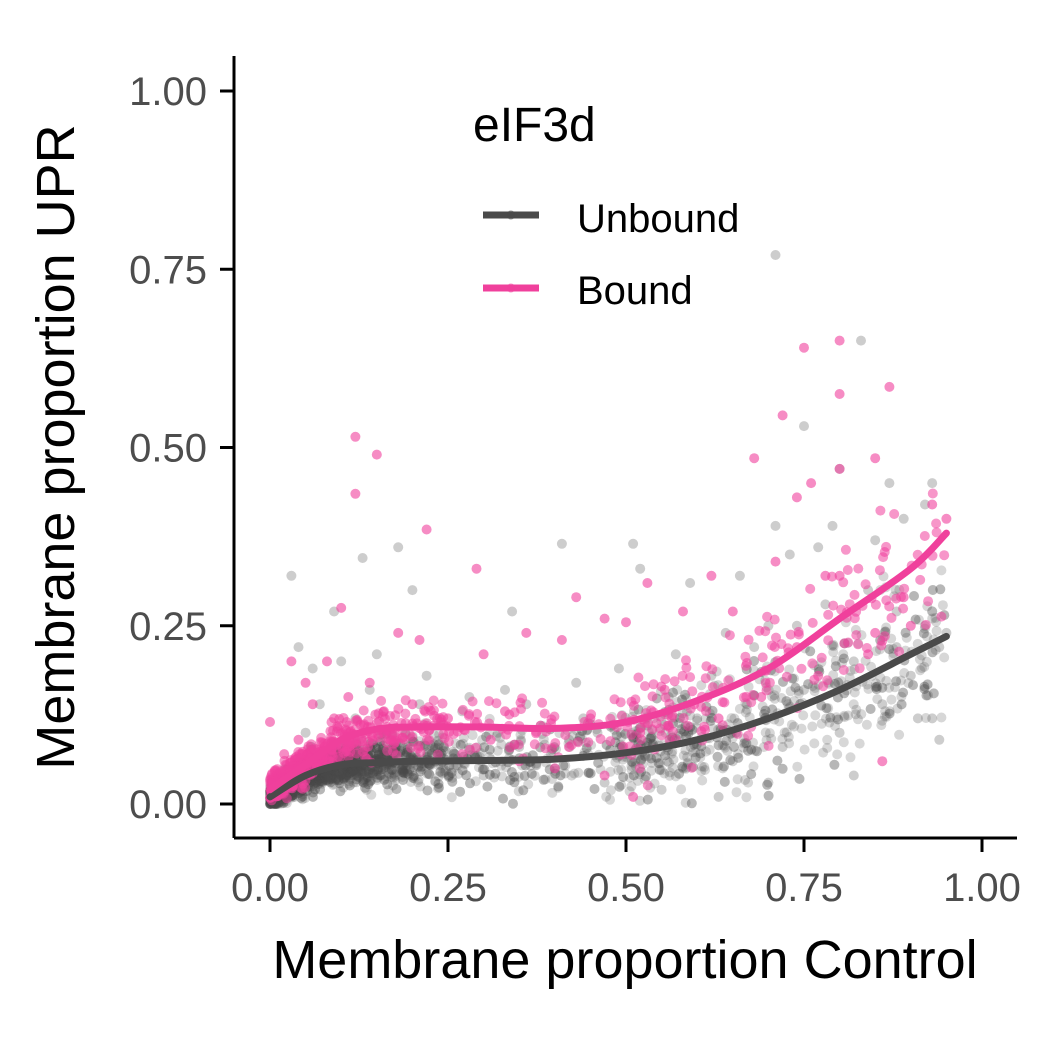  What do you see at coordinates (168, 270) in the screenshot?
I see `y-tick-label: 0.75` at bounding box center [168, 270].